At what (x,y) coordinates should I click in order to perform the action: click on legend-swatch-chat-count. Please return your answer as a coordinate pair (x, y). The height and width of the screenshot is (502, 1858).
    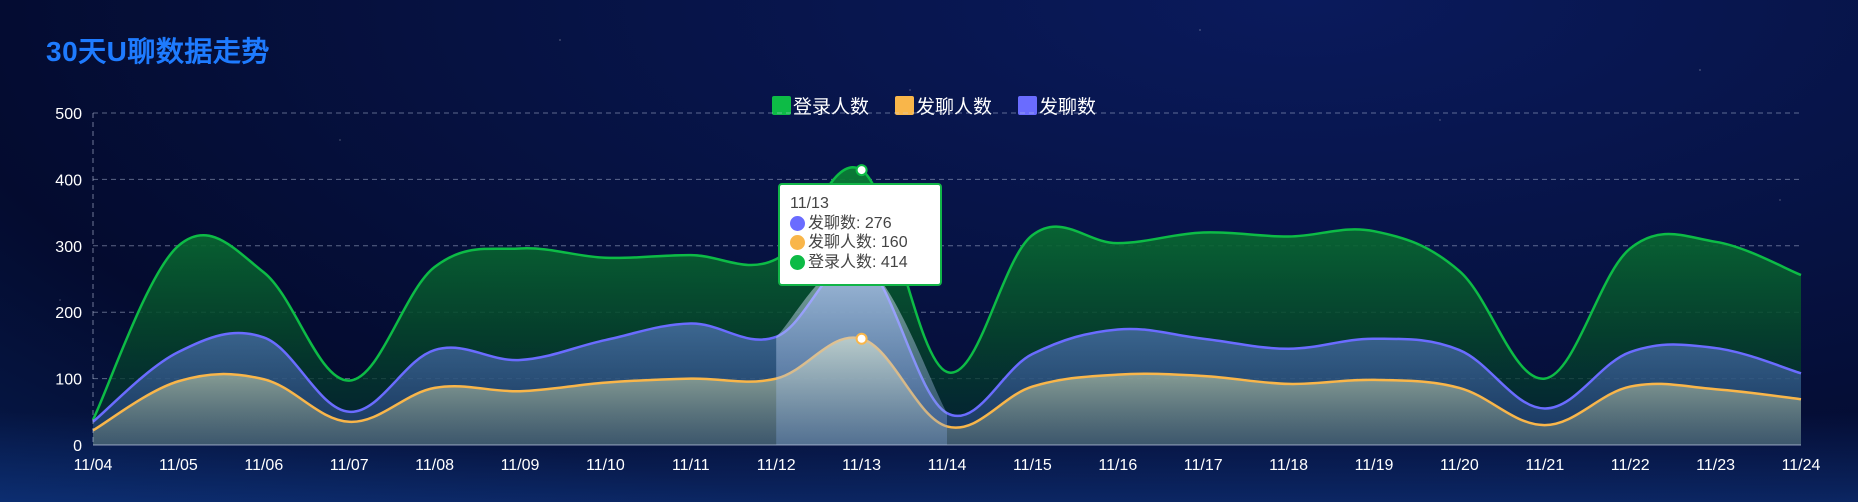
    Looking at the image, I should click on (1028, 105).